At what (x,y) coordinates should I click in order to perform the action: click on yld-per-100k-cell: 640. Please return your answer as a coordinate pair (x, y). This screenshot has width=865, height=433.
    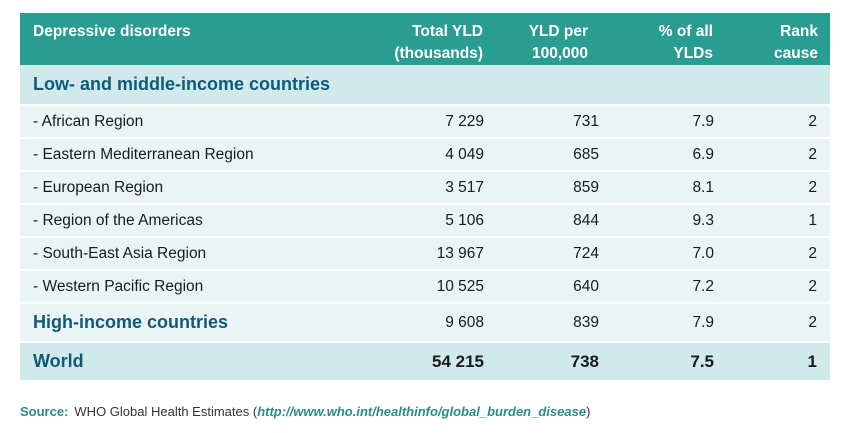
    Looking at the image, I should click on (554, 287).